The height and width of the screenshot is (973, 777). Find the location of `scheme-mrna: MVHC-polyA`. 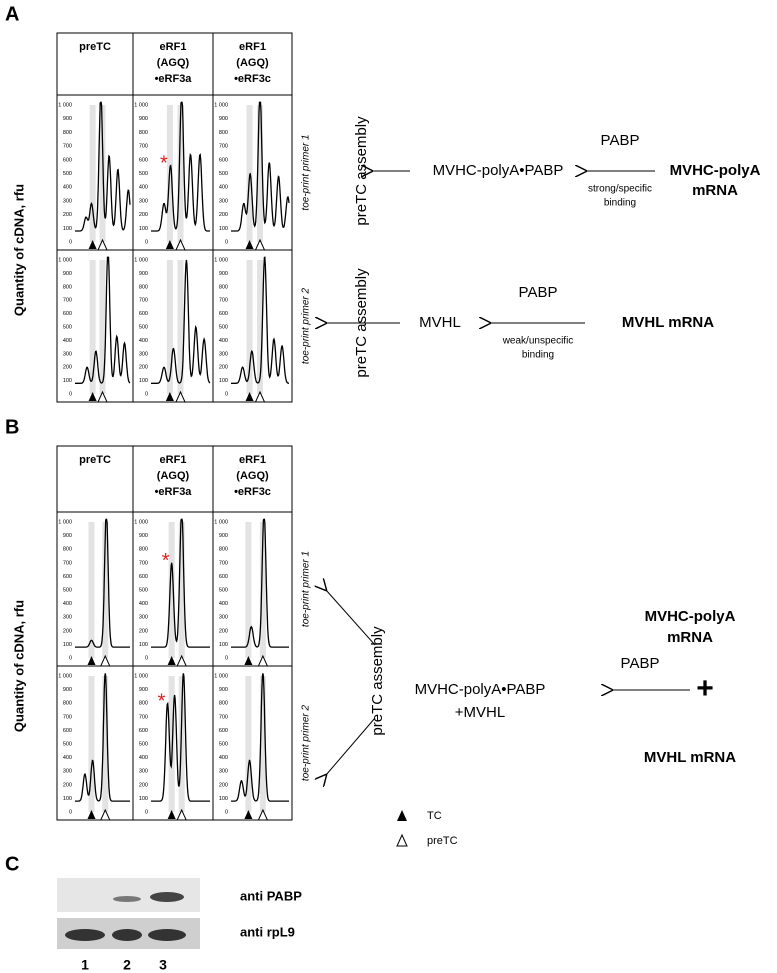

scheme-mrna: MVHC-polyA is located at coordinates (690, 616).